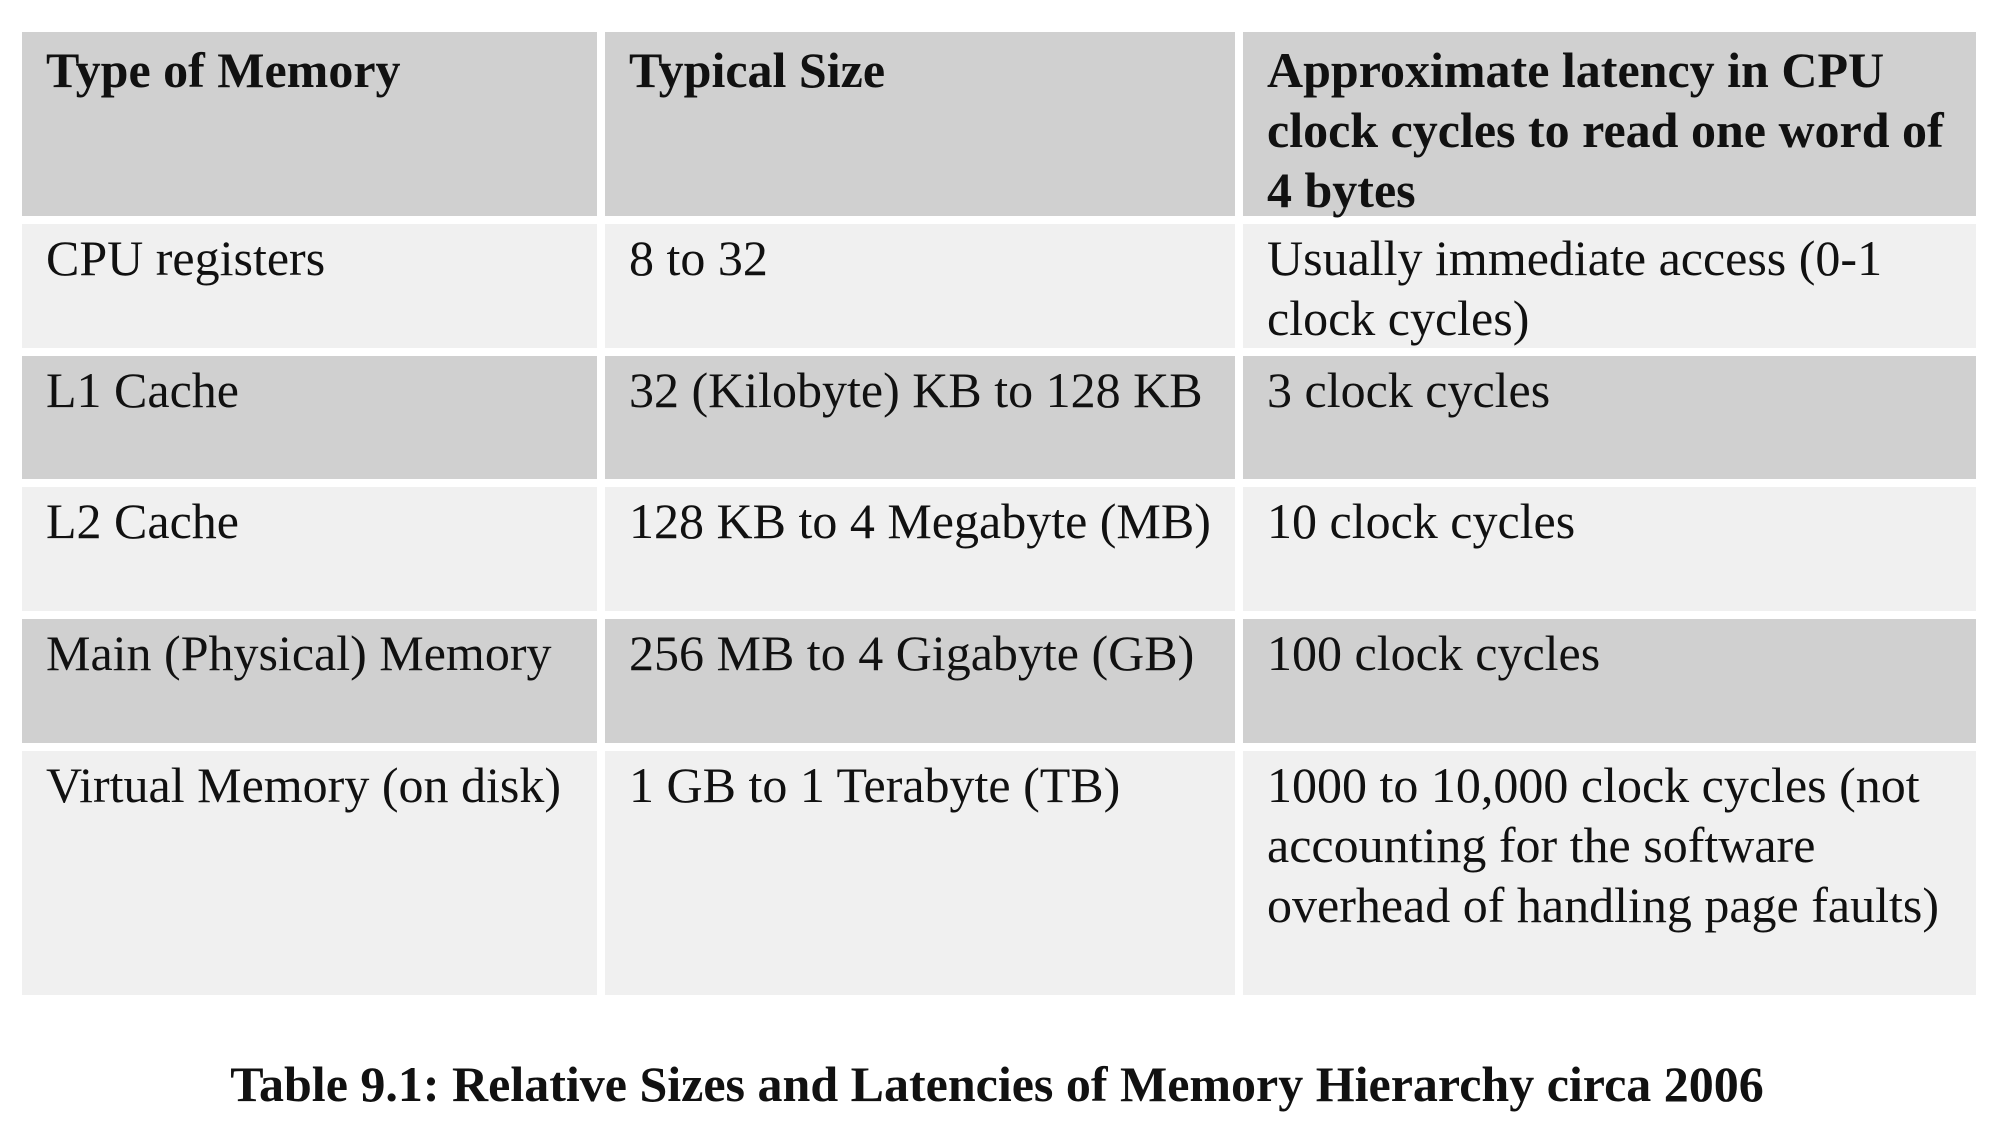 The image size is (1994, 1144). What do you see at coordinates (920, 681) in the screenshot?
I see `table-cell: 256 MB to 4 Gigabyte (GB)` at bounding box center [920, 681].